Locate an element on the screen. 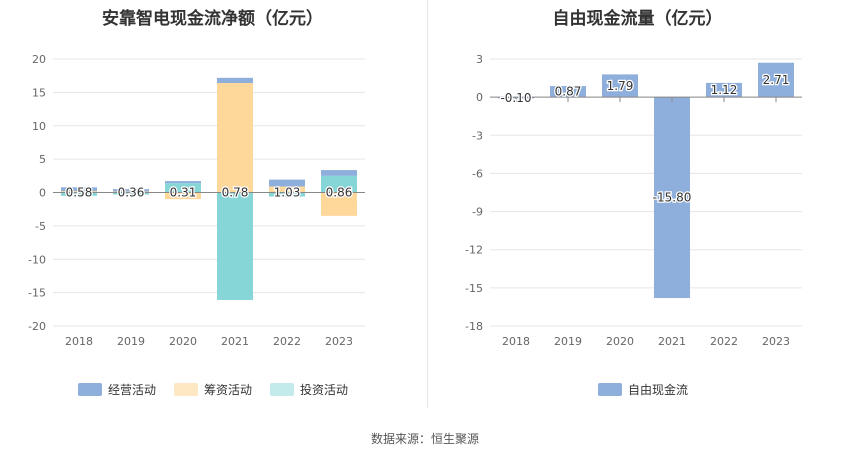  right-y-tick-label: -6 is located at coordinates (477, 173).